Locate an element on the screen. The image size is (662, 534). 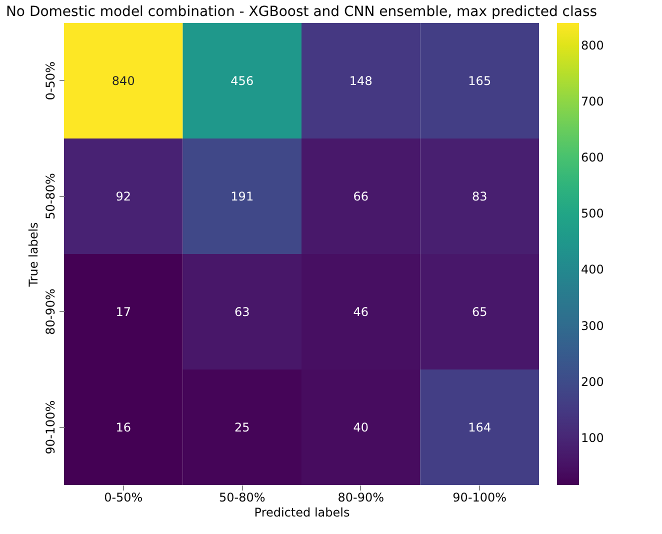
data-label: 83 is located at coordinates (480, 196).